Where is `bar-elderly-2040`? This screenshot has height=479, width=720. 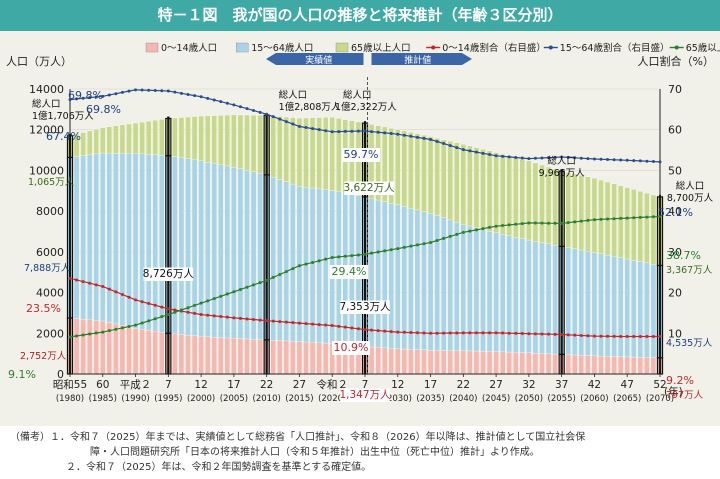
bar-elderly-2040 is located at coordinates (463, 184).